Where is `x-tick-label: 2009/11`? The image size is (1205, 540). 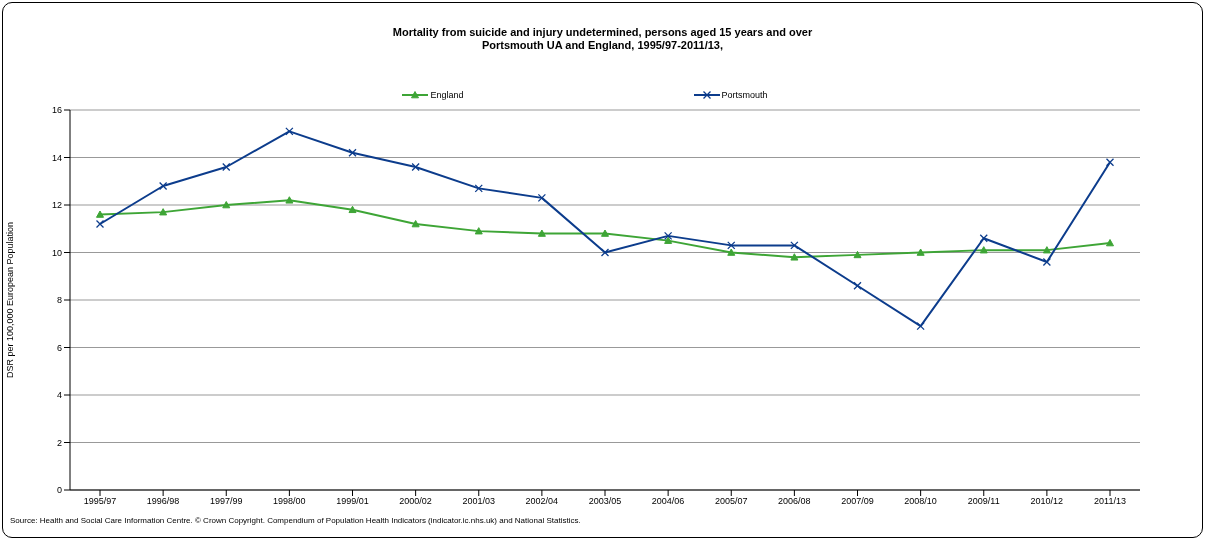 x-tick-label: 2009/11 is located at coordinates (983, 501).